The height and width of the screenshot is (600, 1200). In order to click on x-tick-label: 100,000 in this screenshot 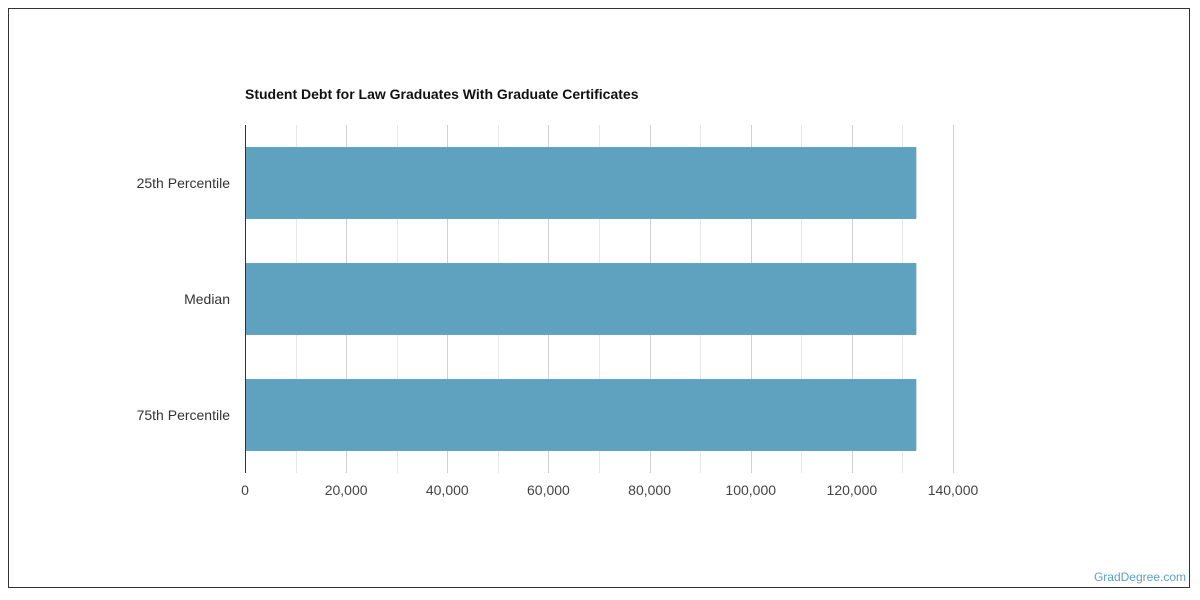, I will do `click(750, 490)`.